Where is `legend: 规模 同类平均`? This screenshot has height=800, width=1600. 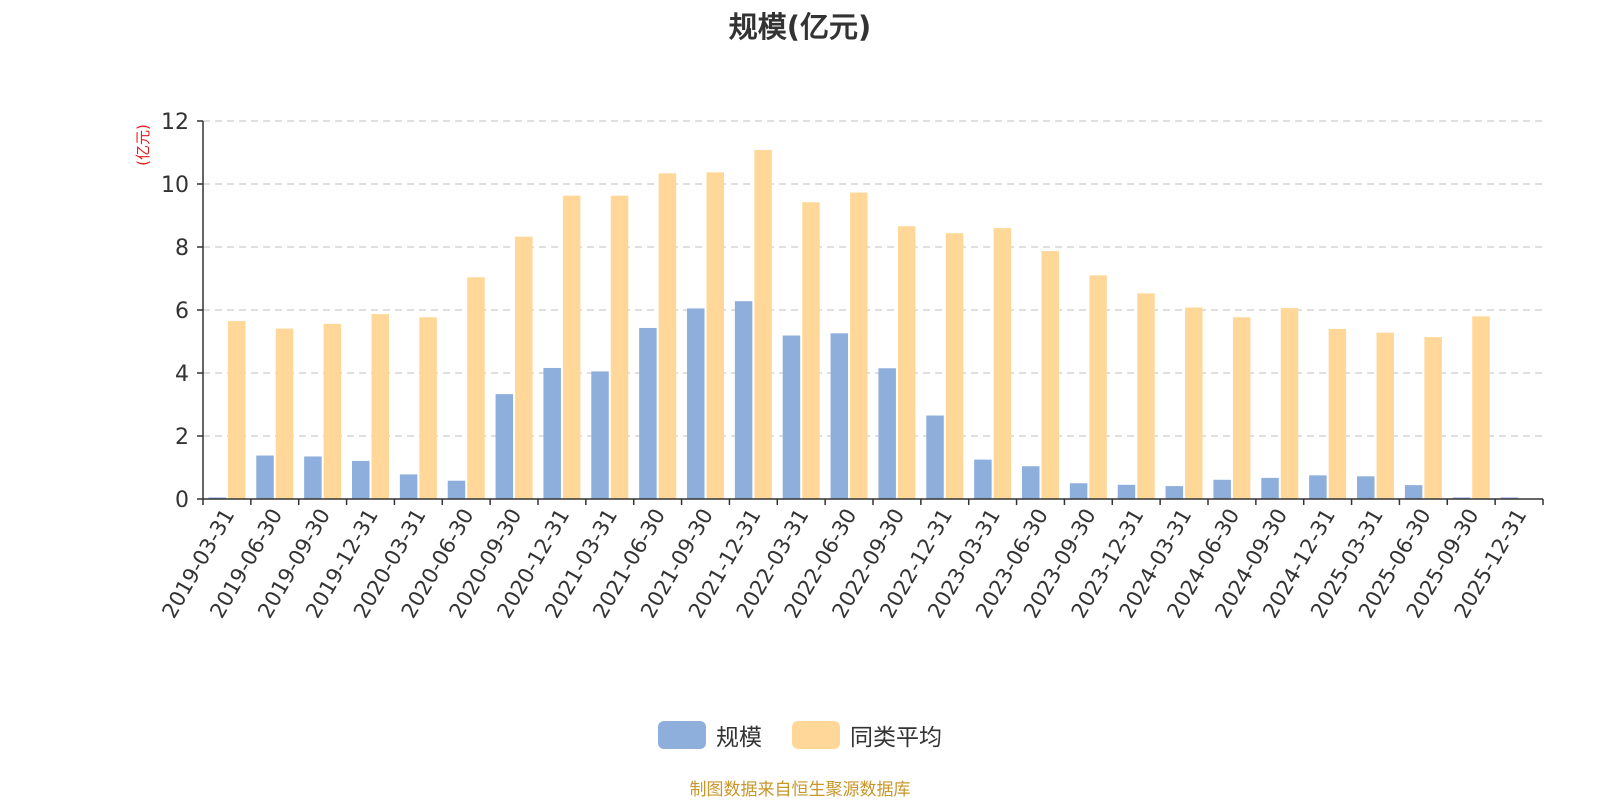
legend: 规模 同类平均 is located at coordinates (800, 735).